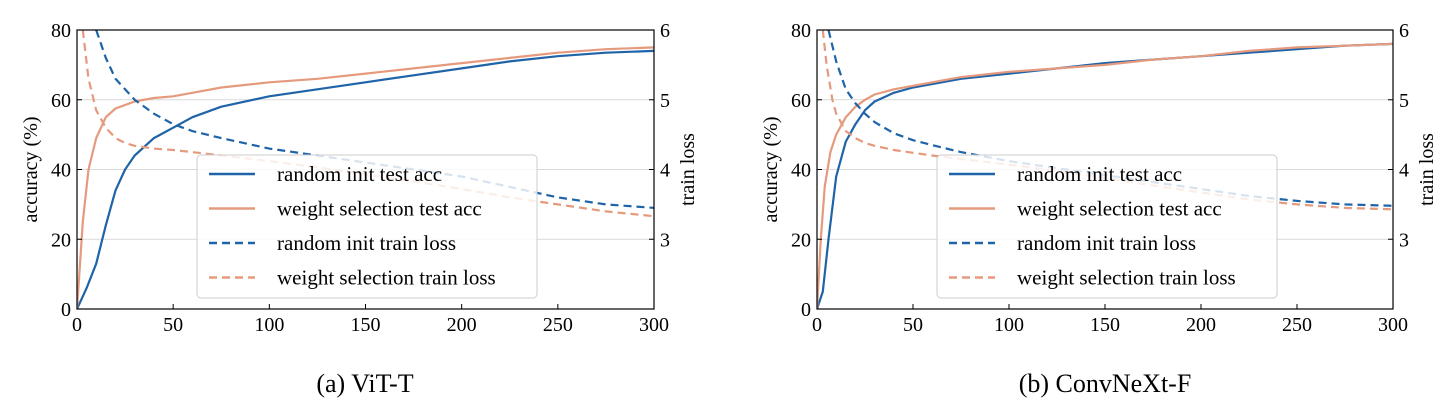  Describe the element at coordinates (364, 383) in the screenshot. I see `chart-caption: (a) ViT-T` at that location.